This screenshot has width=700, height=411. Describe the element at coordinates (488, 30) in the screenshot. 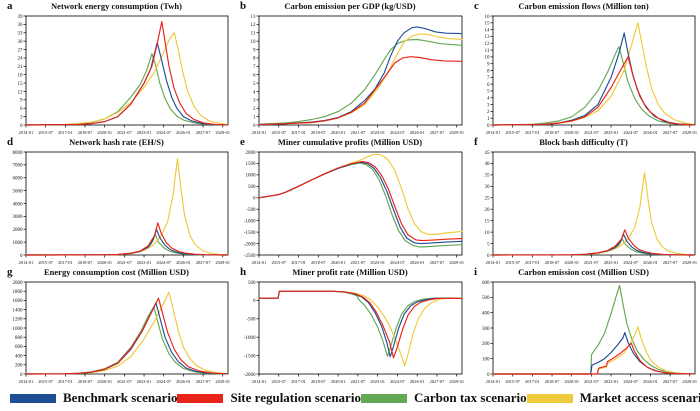

I see `svg-text: 14` at that location.